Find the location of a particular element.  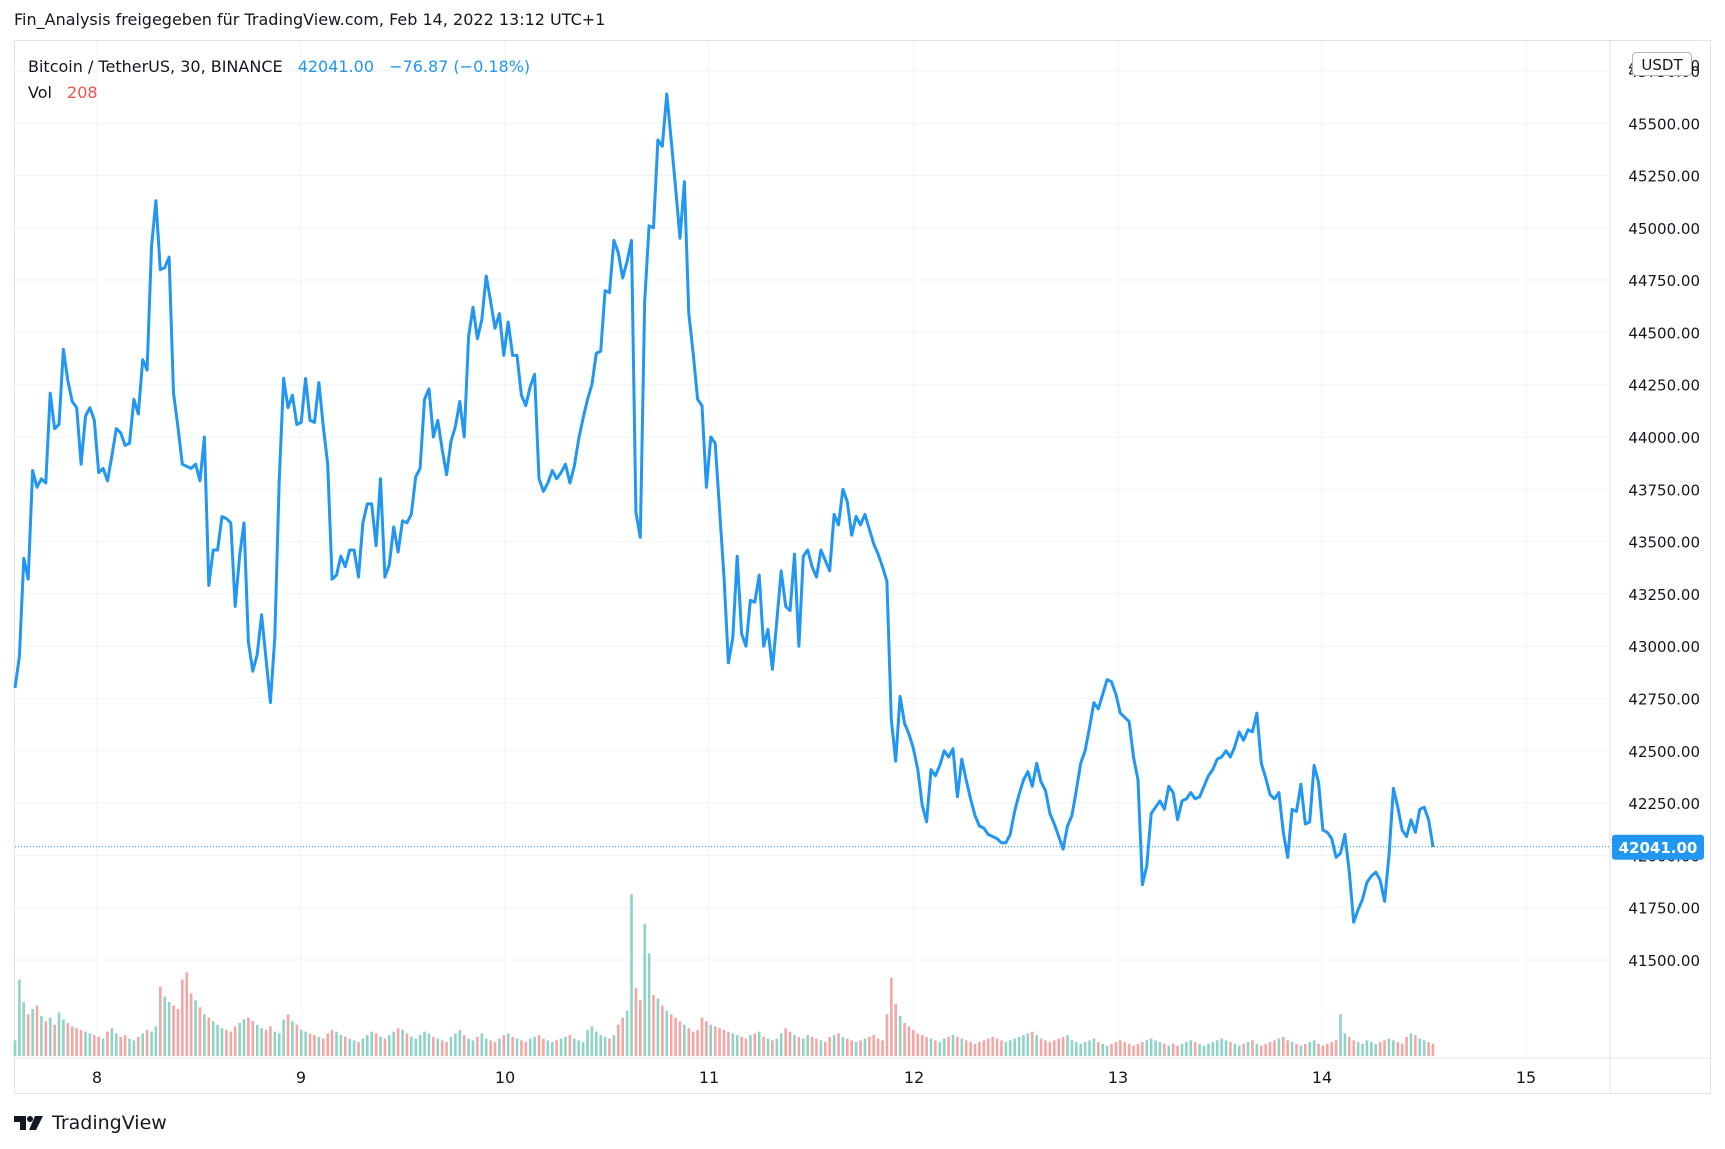

y-tick-label: 43250.00 is located at coordinates (1664, 595).